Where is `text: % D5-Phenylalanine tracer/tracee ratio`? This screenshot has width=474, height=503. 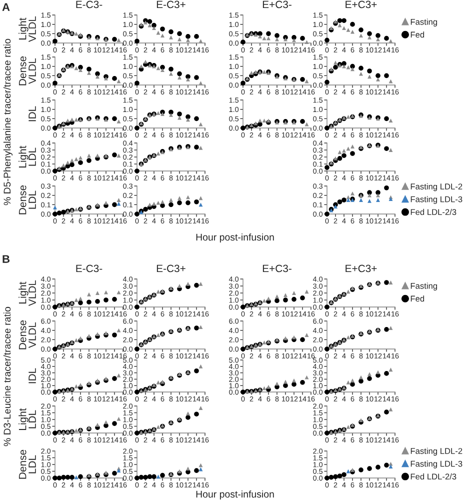 text: % D5-Phenylalanine tracer/tracee ratio is located at coordinates (8, 122).